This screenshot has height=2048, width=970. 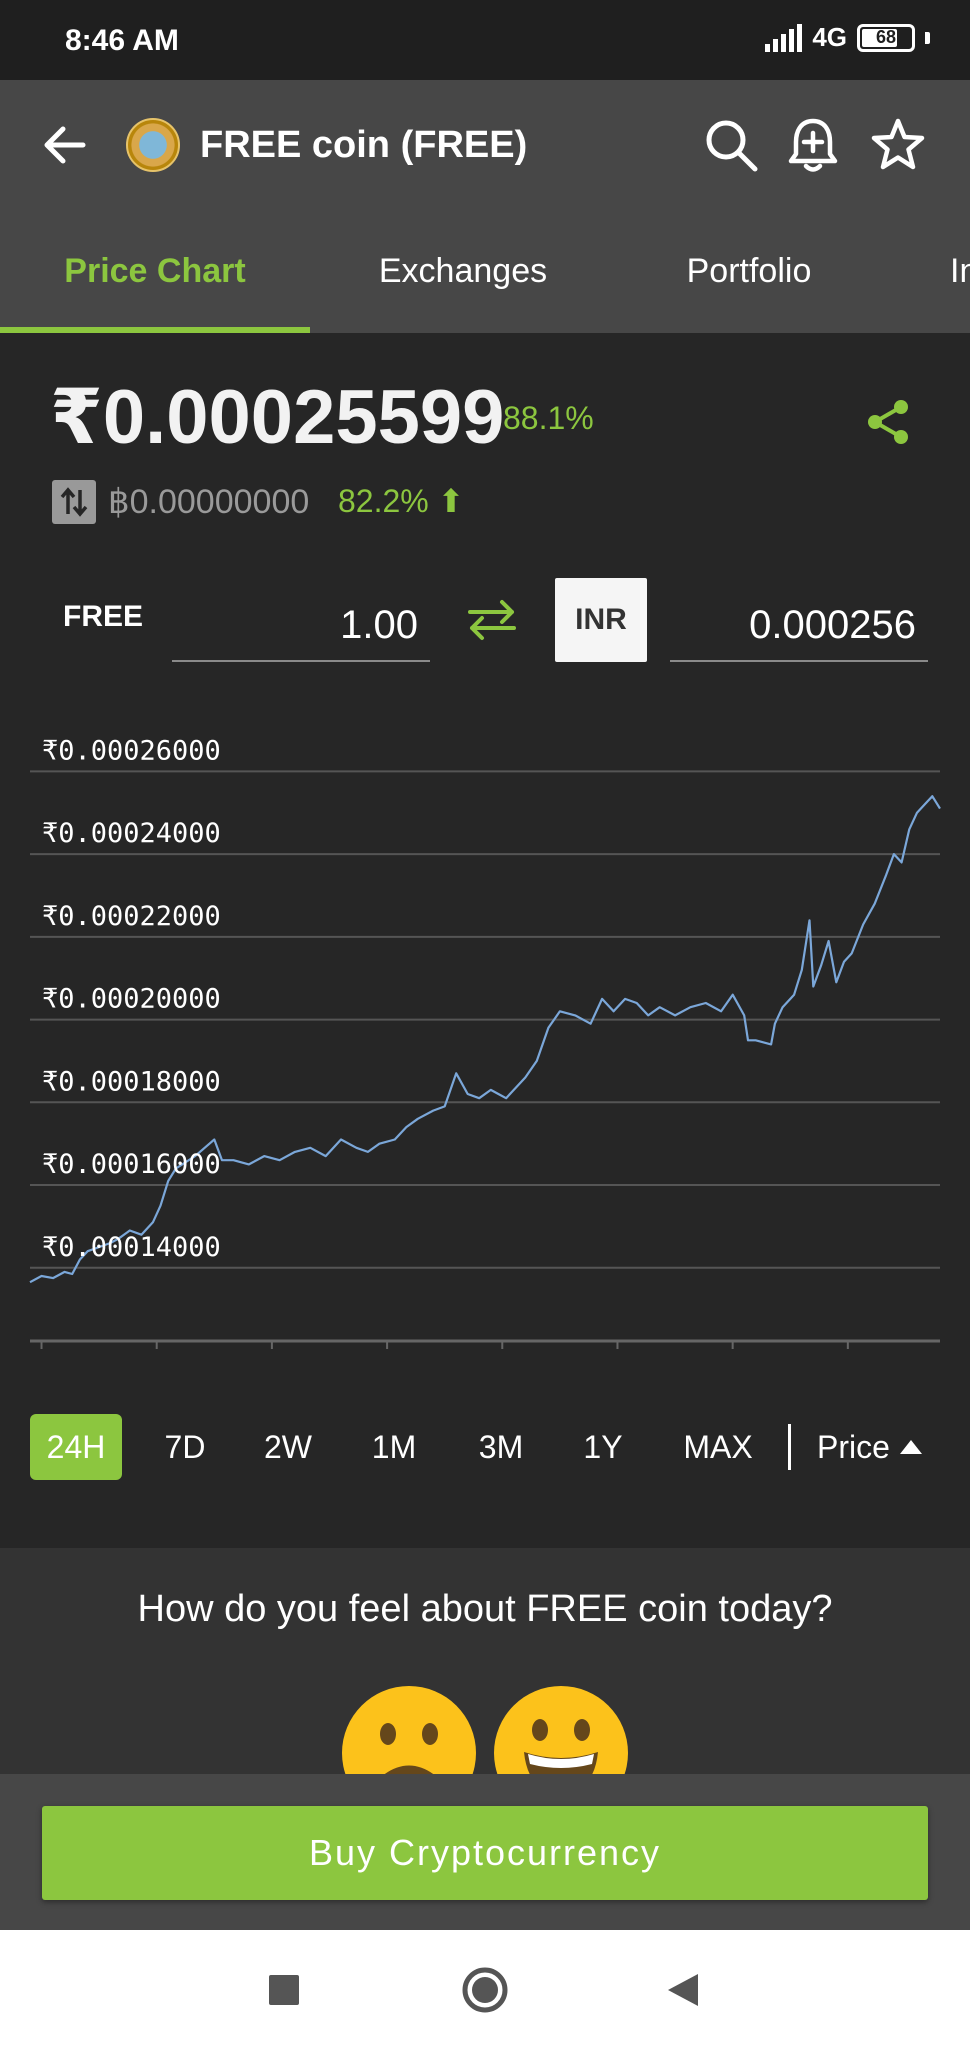 What do you see at coordinates (131, 916) in the screenshot?
I see `y-tick-label: ₹0.00022000` at bounding box center [131, 916].